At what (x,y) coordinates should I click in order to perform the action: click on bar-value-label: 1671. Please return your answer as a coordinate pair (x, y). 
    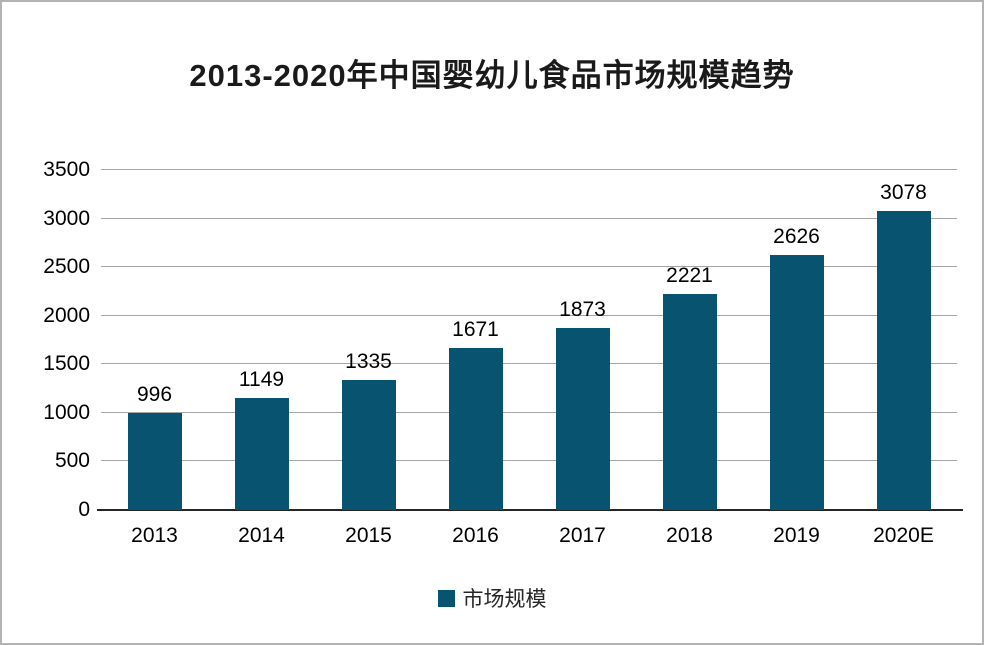
    Looking at the image, I should click on (475, 329).